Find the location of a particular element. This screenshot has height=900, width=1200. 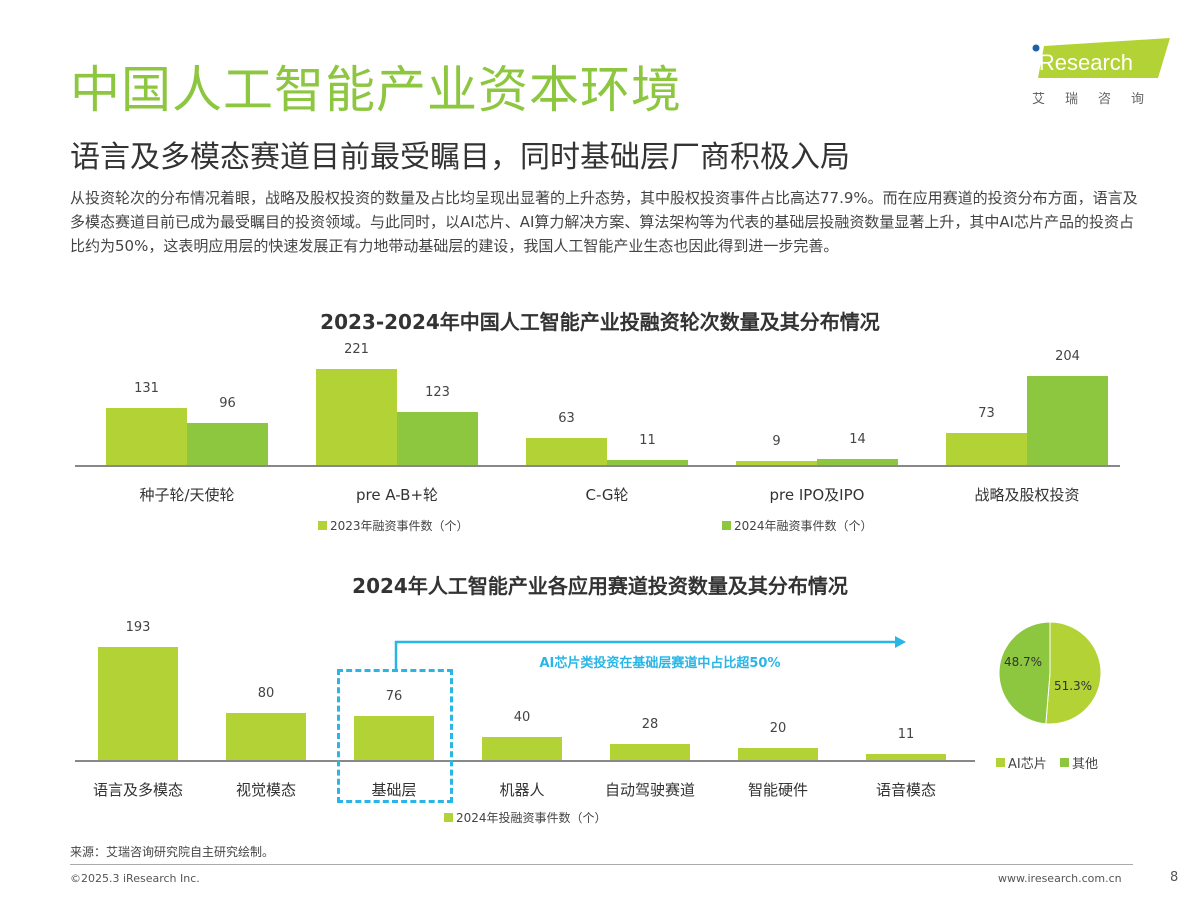

legend-label: 其他 is located at coordinates (1085, 764).